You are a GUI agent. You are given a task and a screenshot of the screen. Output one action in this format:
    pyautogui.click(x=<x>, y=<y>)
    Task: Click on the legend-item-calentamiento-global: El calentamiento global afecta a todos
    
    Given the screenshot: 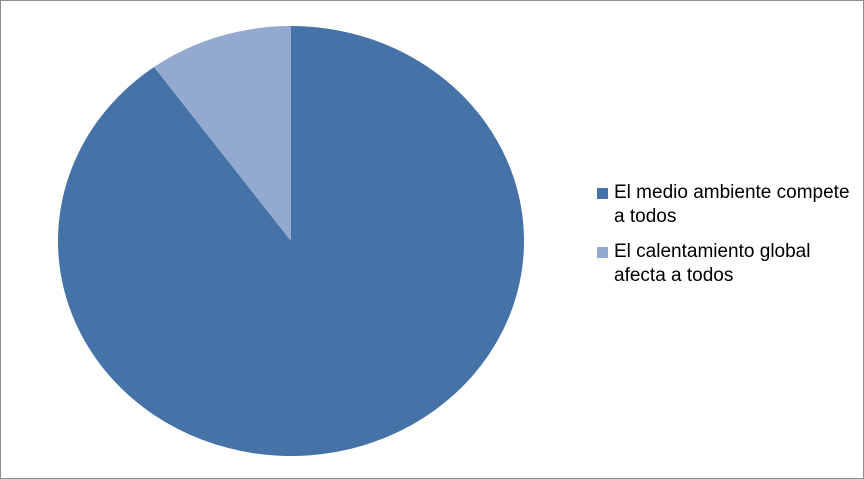 What is the action you would take?
    pyautogui.click(x=728, y=264)
    